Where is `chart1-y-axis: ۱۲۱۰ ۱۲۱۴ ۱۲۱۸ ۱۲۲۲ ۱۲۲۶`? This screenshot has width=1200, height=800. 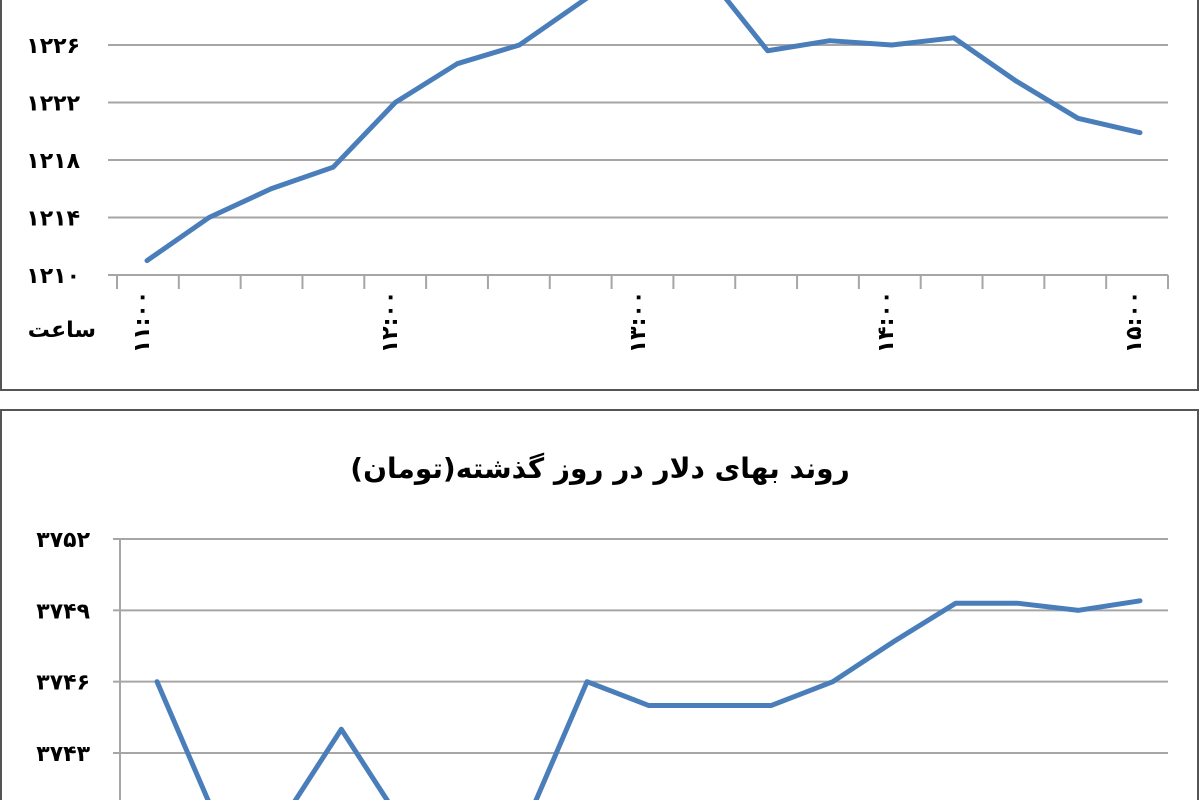
chart1-y-axis: ۱۲۱۰ ۱۲۱۴ ۱۲۱۸ ۱۲۲۲ ۱۲۲۶ is located at coordinates (70, 161).